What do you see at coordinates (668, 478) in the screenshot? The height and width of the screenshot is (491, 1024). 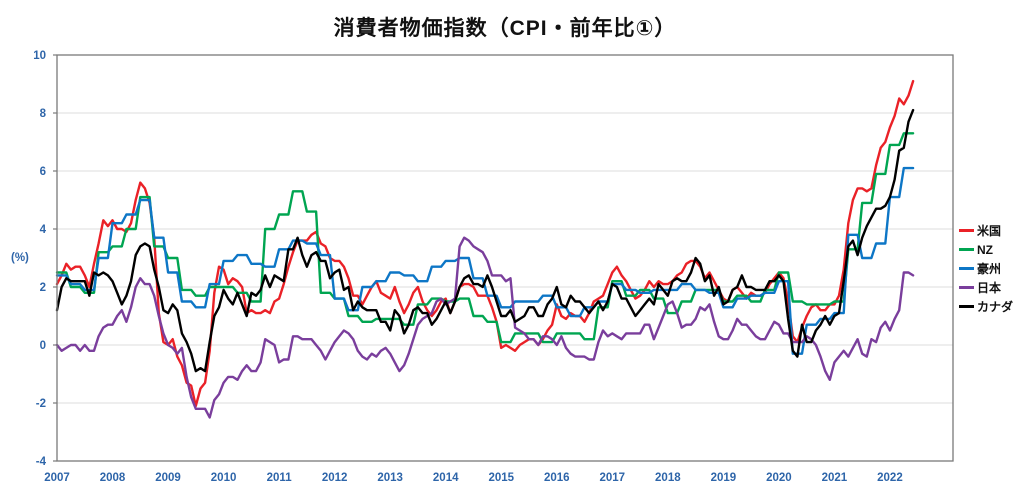 I see `x-tick-label: 2018` at bounding box center [668, 478].